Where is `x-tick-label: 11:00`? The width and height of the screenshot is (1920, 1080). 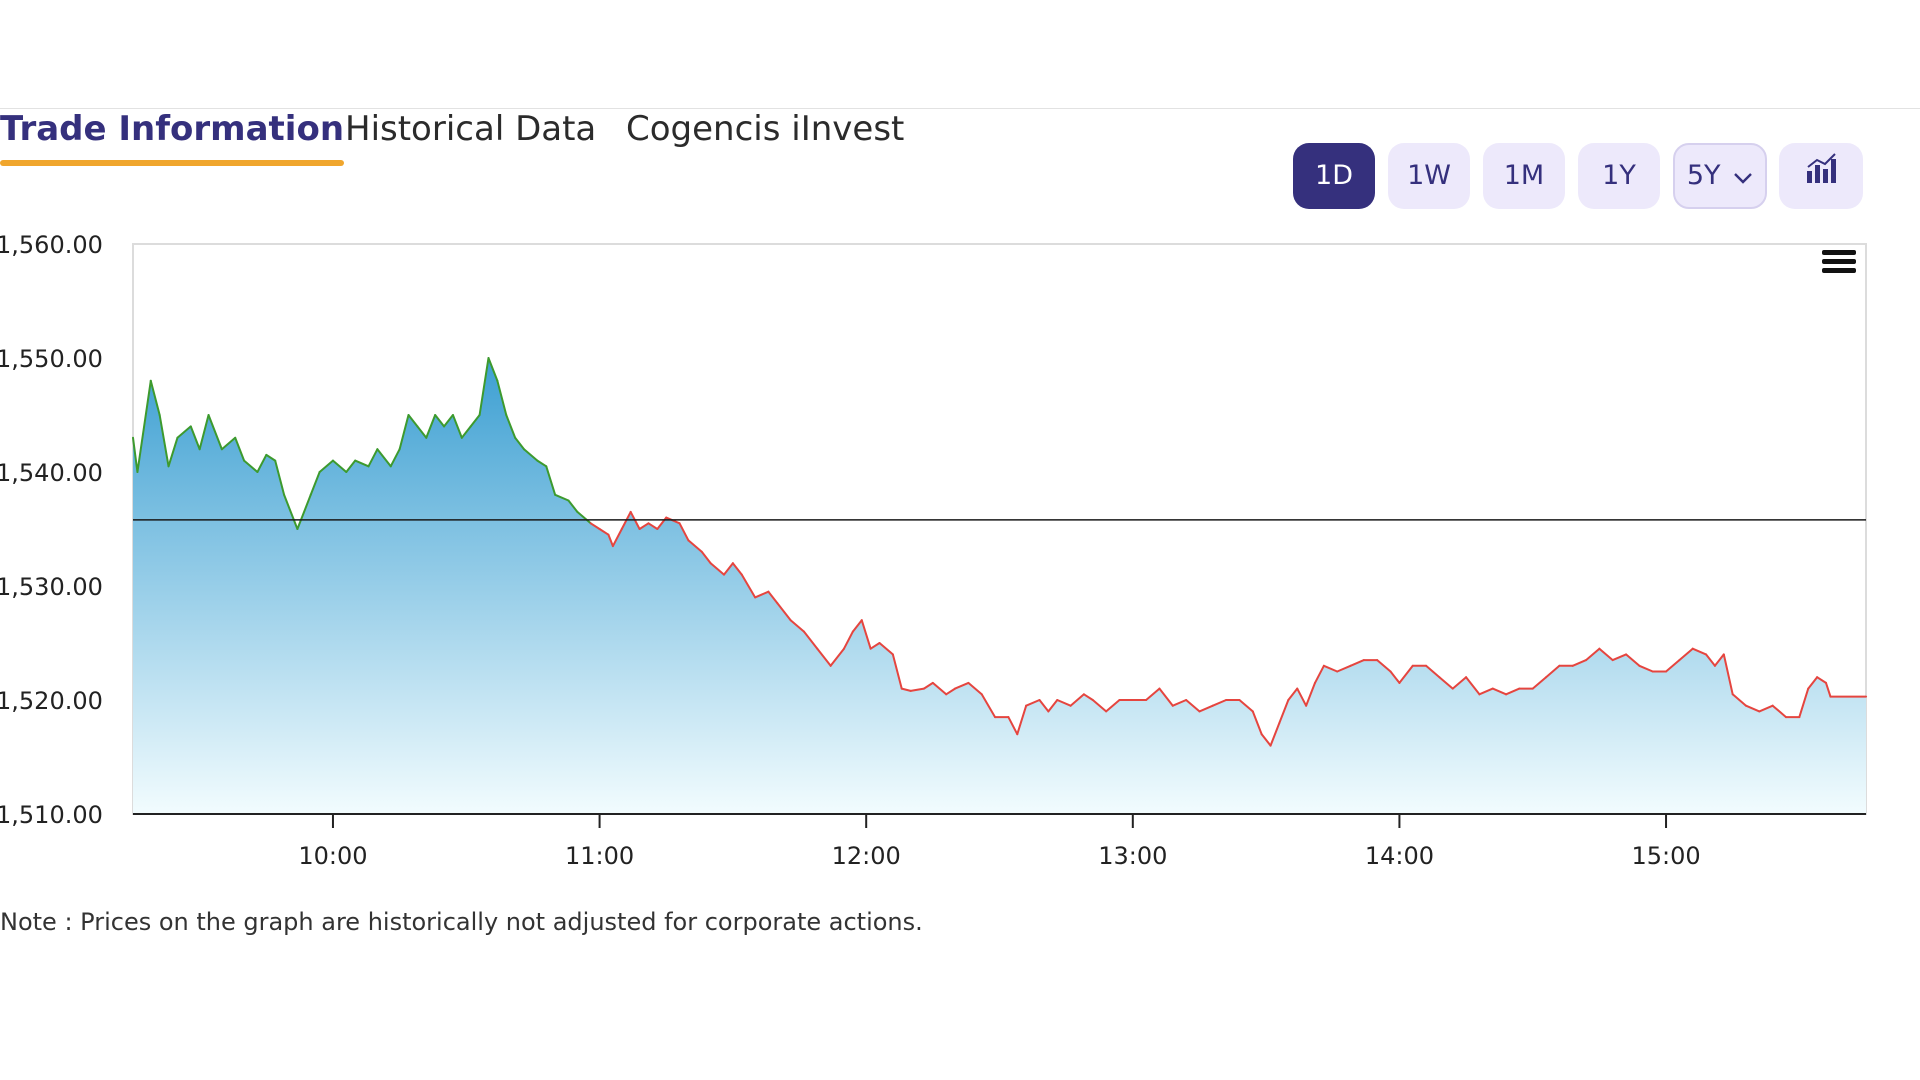
x-tick-label: 11:00 is located at coordinates (599, 856).